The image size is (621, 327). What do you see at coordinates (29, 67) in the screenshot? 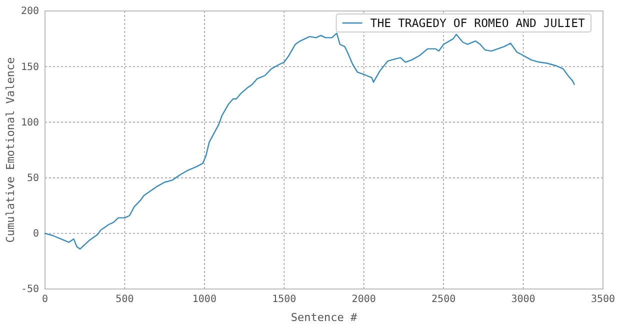
I see `y-tick-label: 150` at bounding box center [29, 67].